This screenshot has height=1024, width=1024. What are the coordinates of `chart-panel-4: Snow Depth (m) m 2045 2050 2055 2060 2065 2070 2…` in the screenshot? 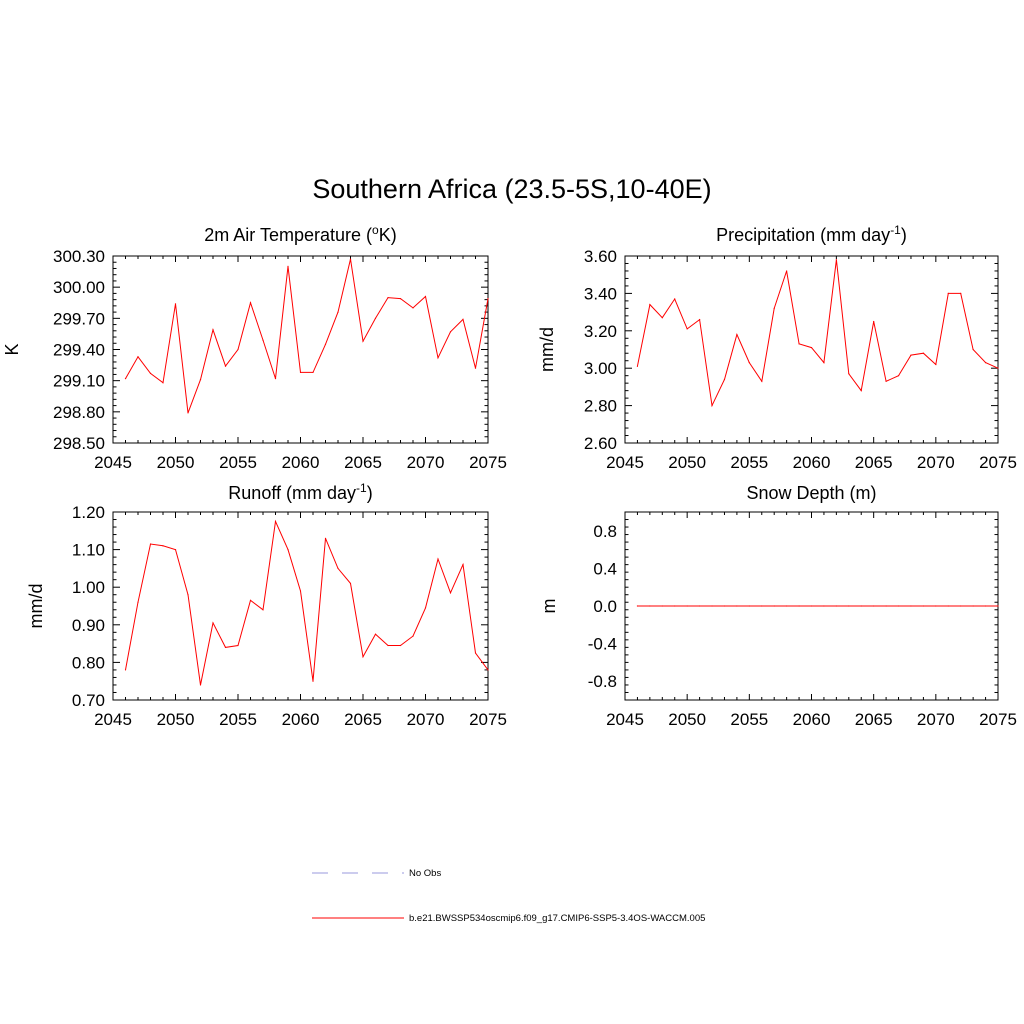 It's located at (778, 606).